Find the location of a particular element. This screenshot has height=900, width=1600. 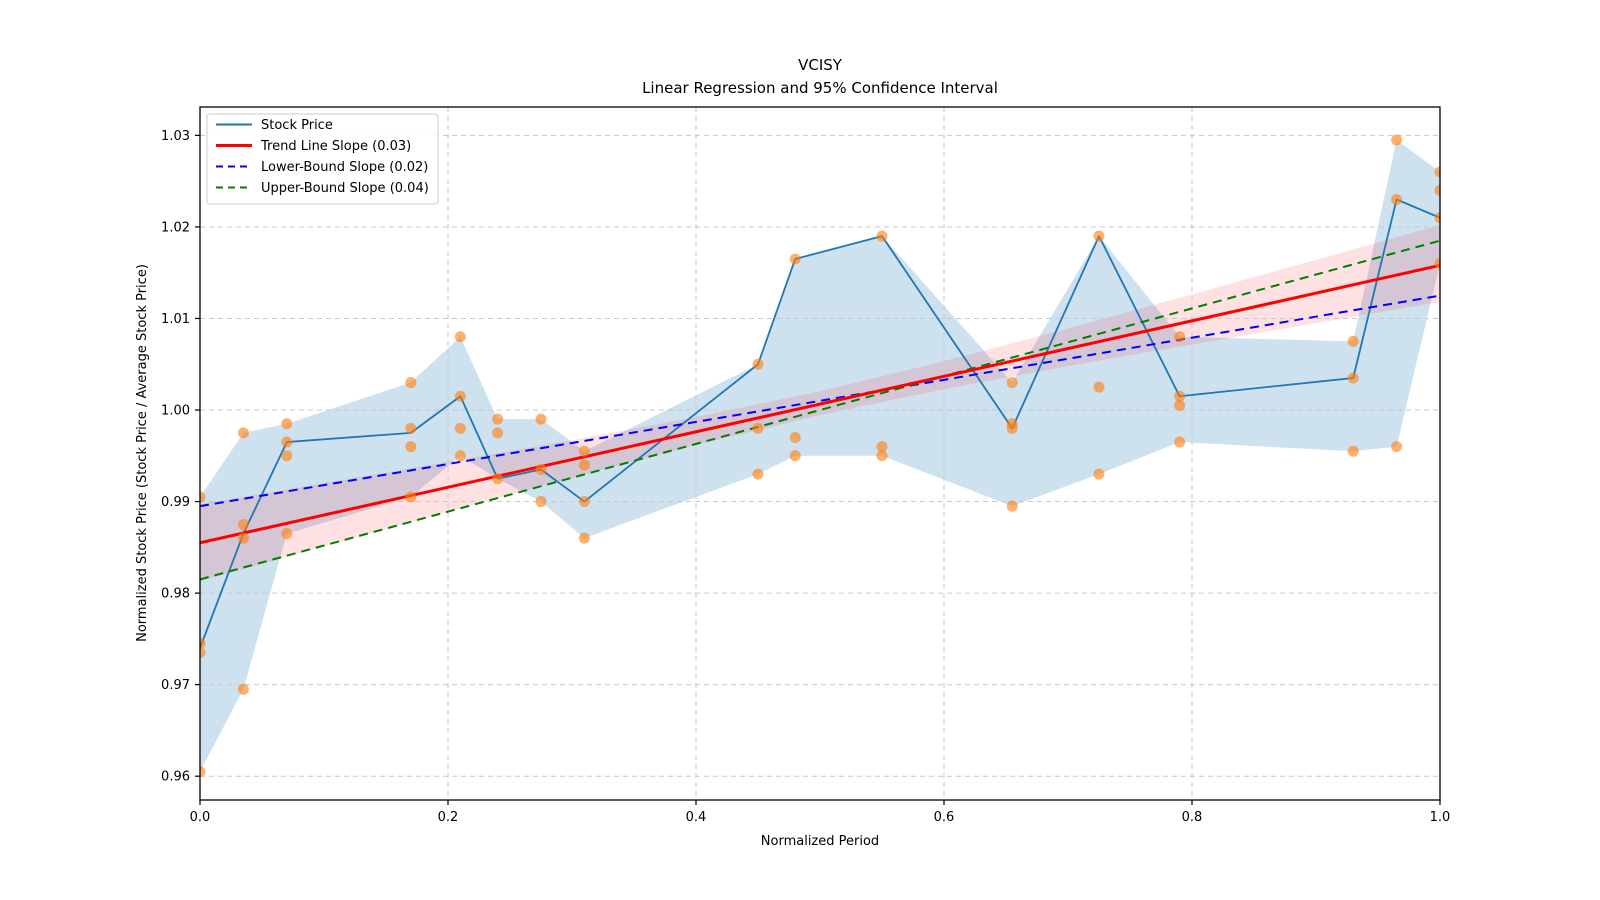

y-tick-label: 1.00 is located at coordinates (175, 411).